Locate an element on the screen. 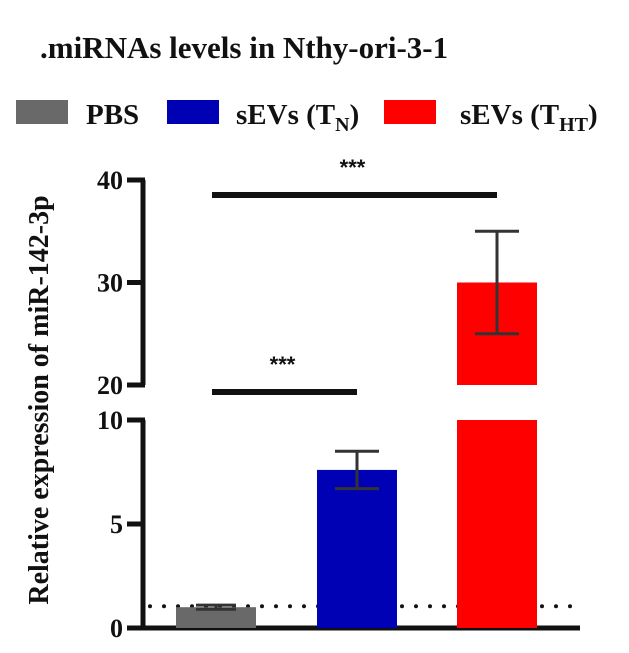 The image size is (629, 653). y-tick-label: 40 is located at coordinates (110, 180).